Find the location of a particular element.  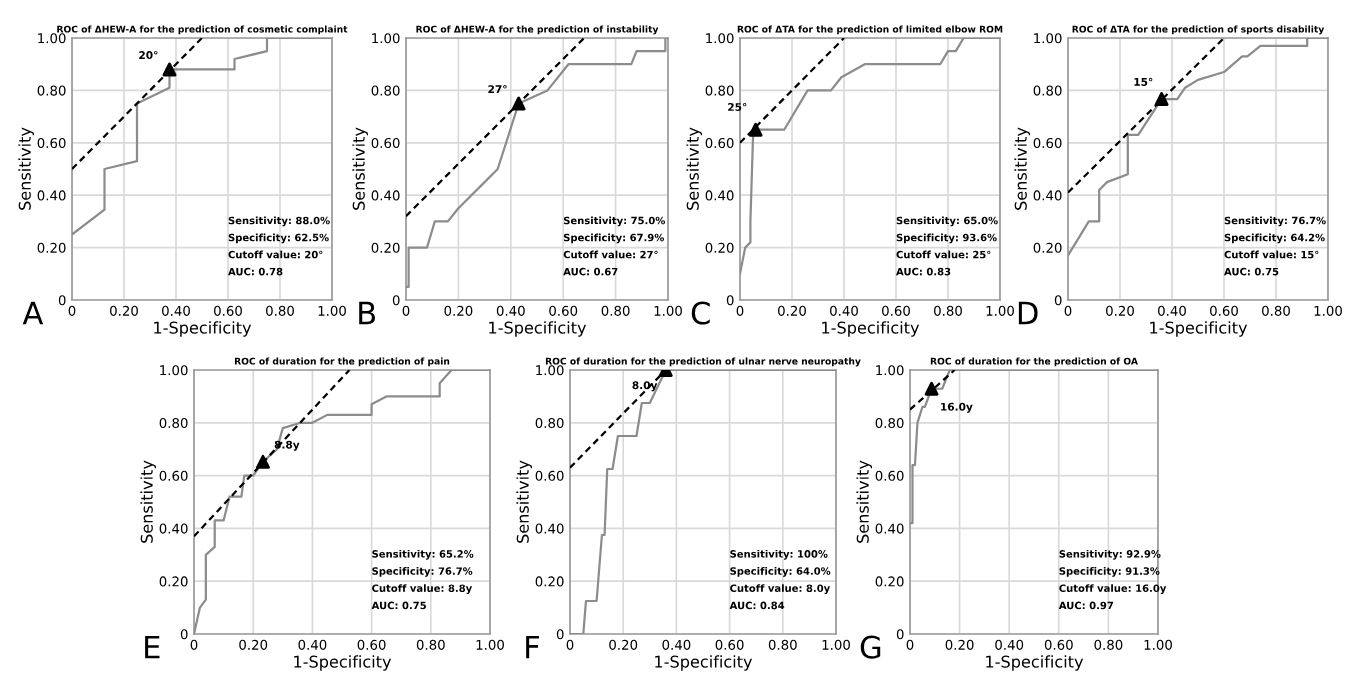

text: B is located at coordinates (367, 313).